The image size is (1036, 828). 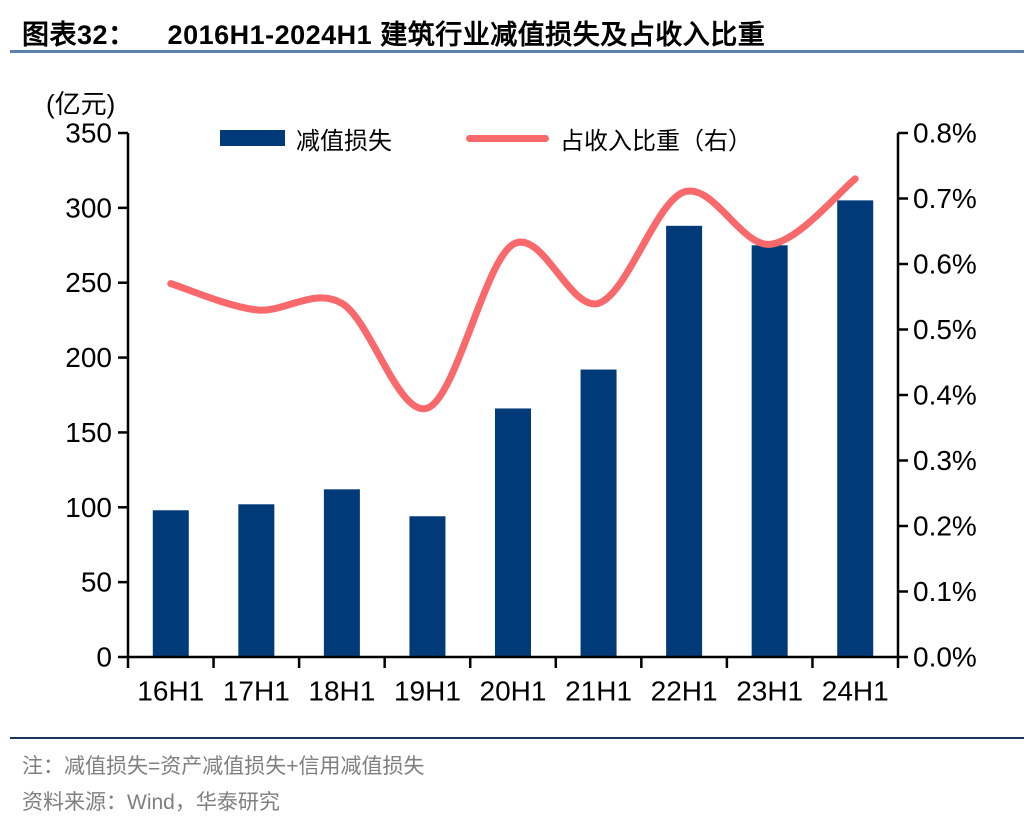 I want to click on x-axis-label-20H1: 20H1, so click(x=513, y=691).